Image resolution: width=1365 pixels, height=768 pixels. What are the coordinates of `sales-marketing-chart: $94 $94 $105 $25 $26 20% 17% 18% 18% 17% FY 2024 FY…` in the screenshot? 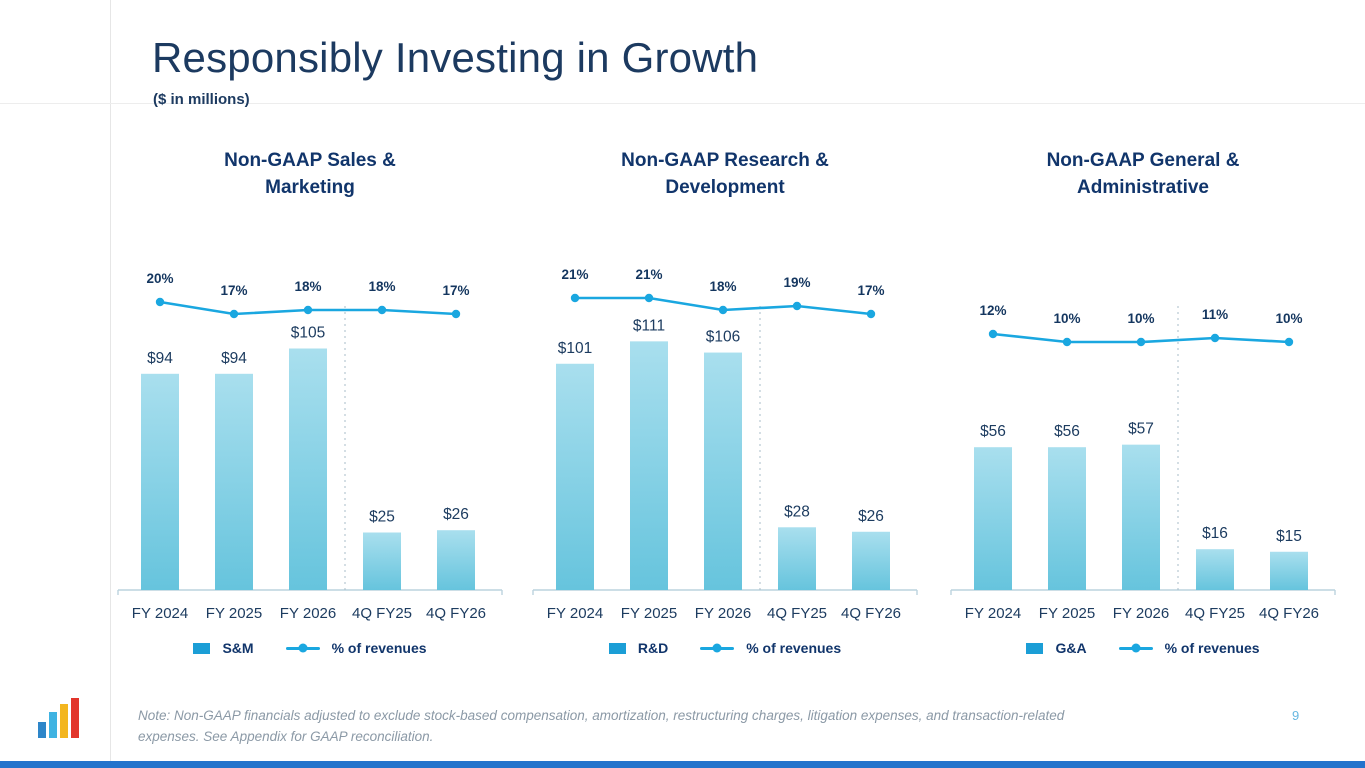 It's located at (310, 446).